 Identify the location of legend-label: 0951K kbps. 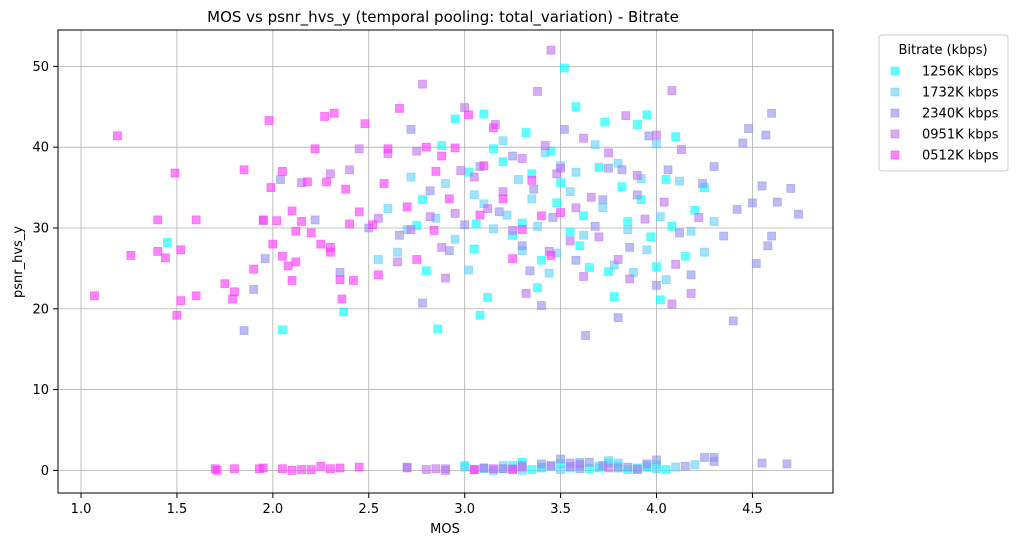
(960, 135).